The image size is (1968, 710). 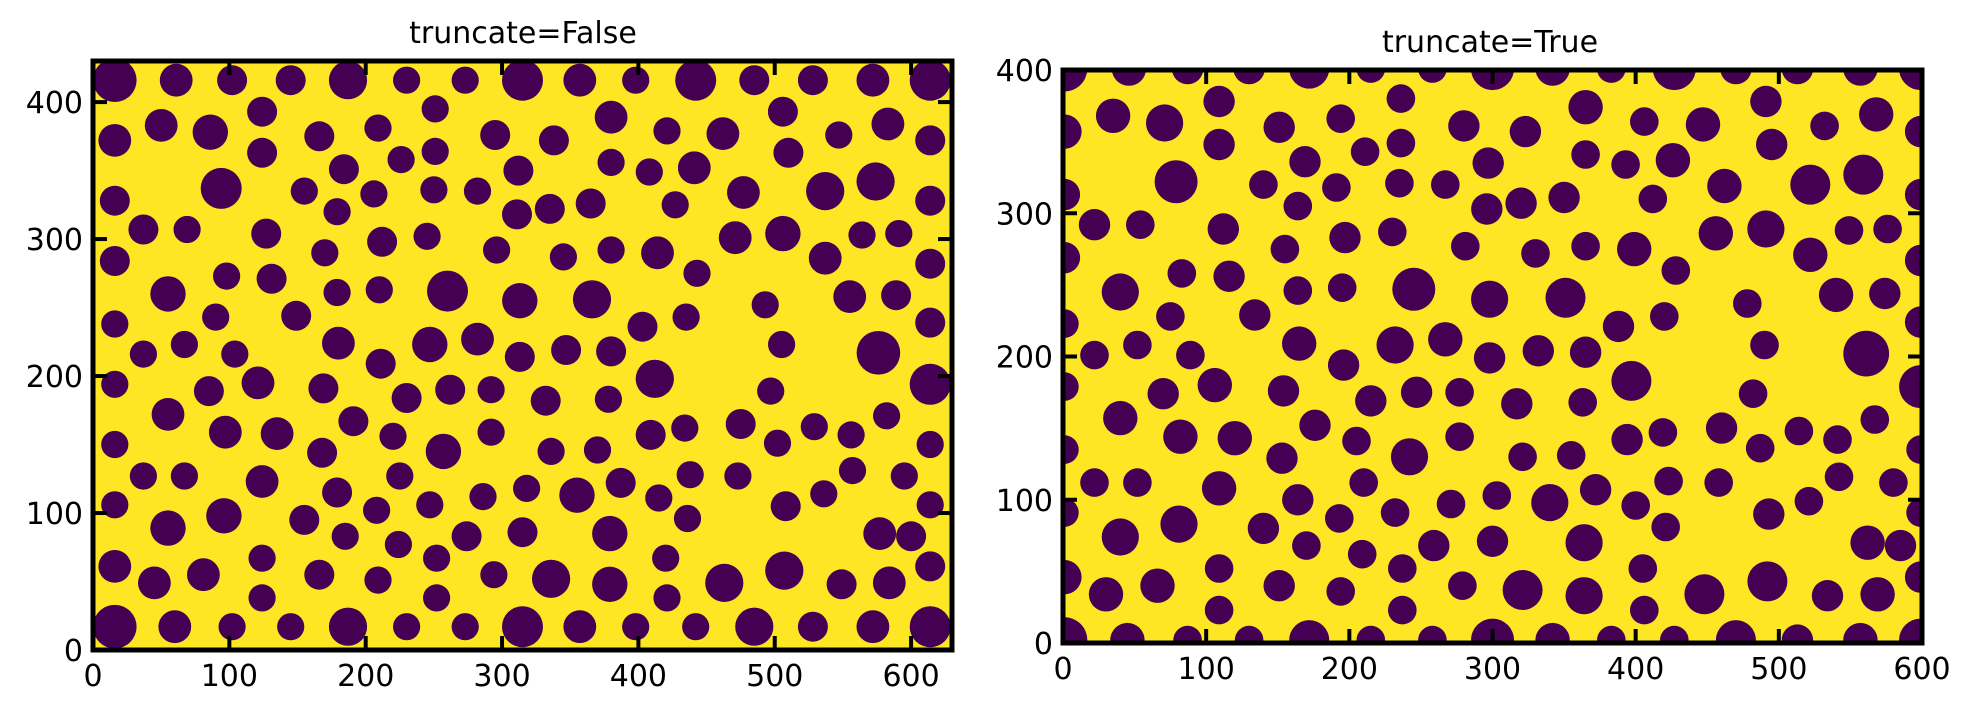 I want to click on y-tick-label: 400, so click(x=54, y=103).